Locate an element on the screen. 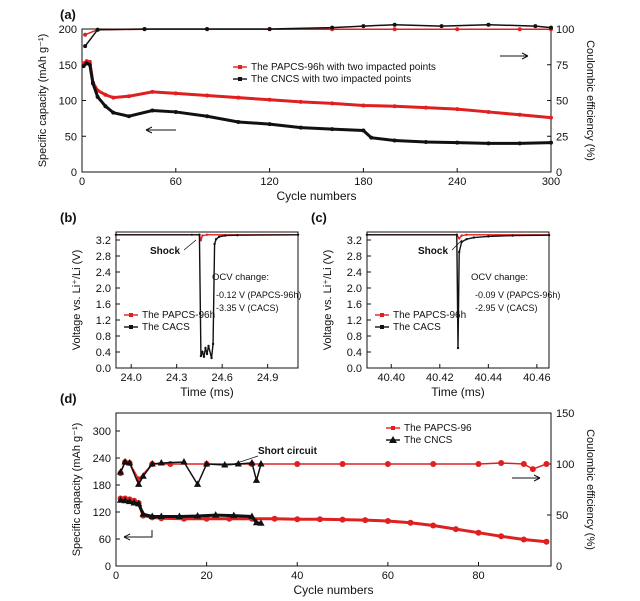 This screenshot has width=640, height=601. y-tick-label: 0.8 is located at coordinates (103, 337).